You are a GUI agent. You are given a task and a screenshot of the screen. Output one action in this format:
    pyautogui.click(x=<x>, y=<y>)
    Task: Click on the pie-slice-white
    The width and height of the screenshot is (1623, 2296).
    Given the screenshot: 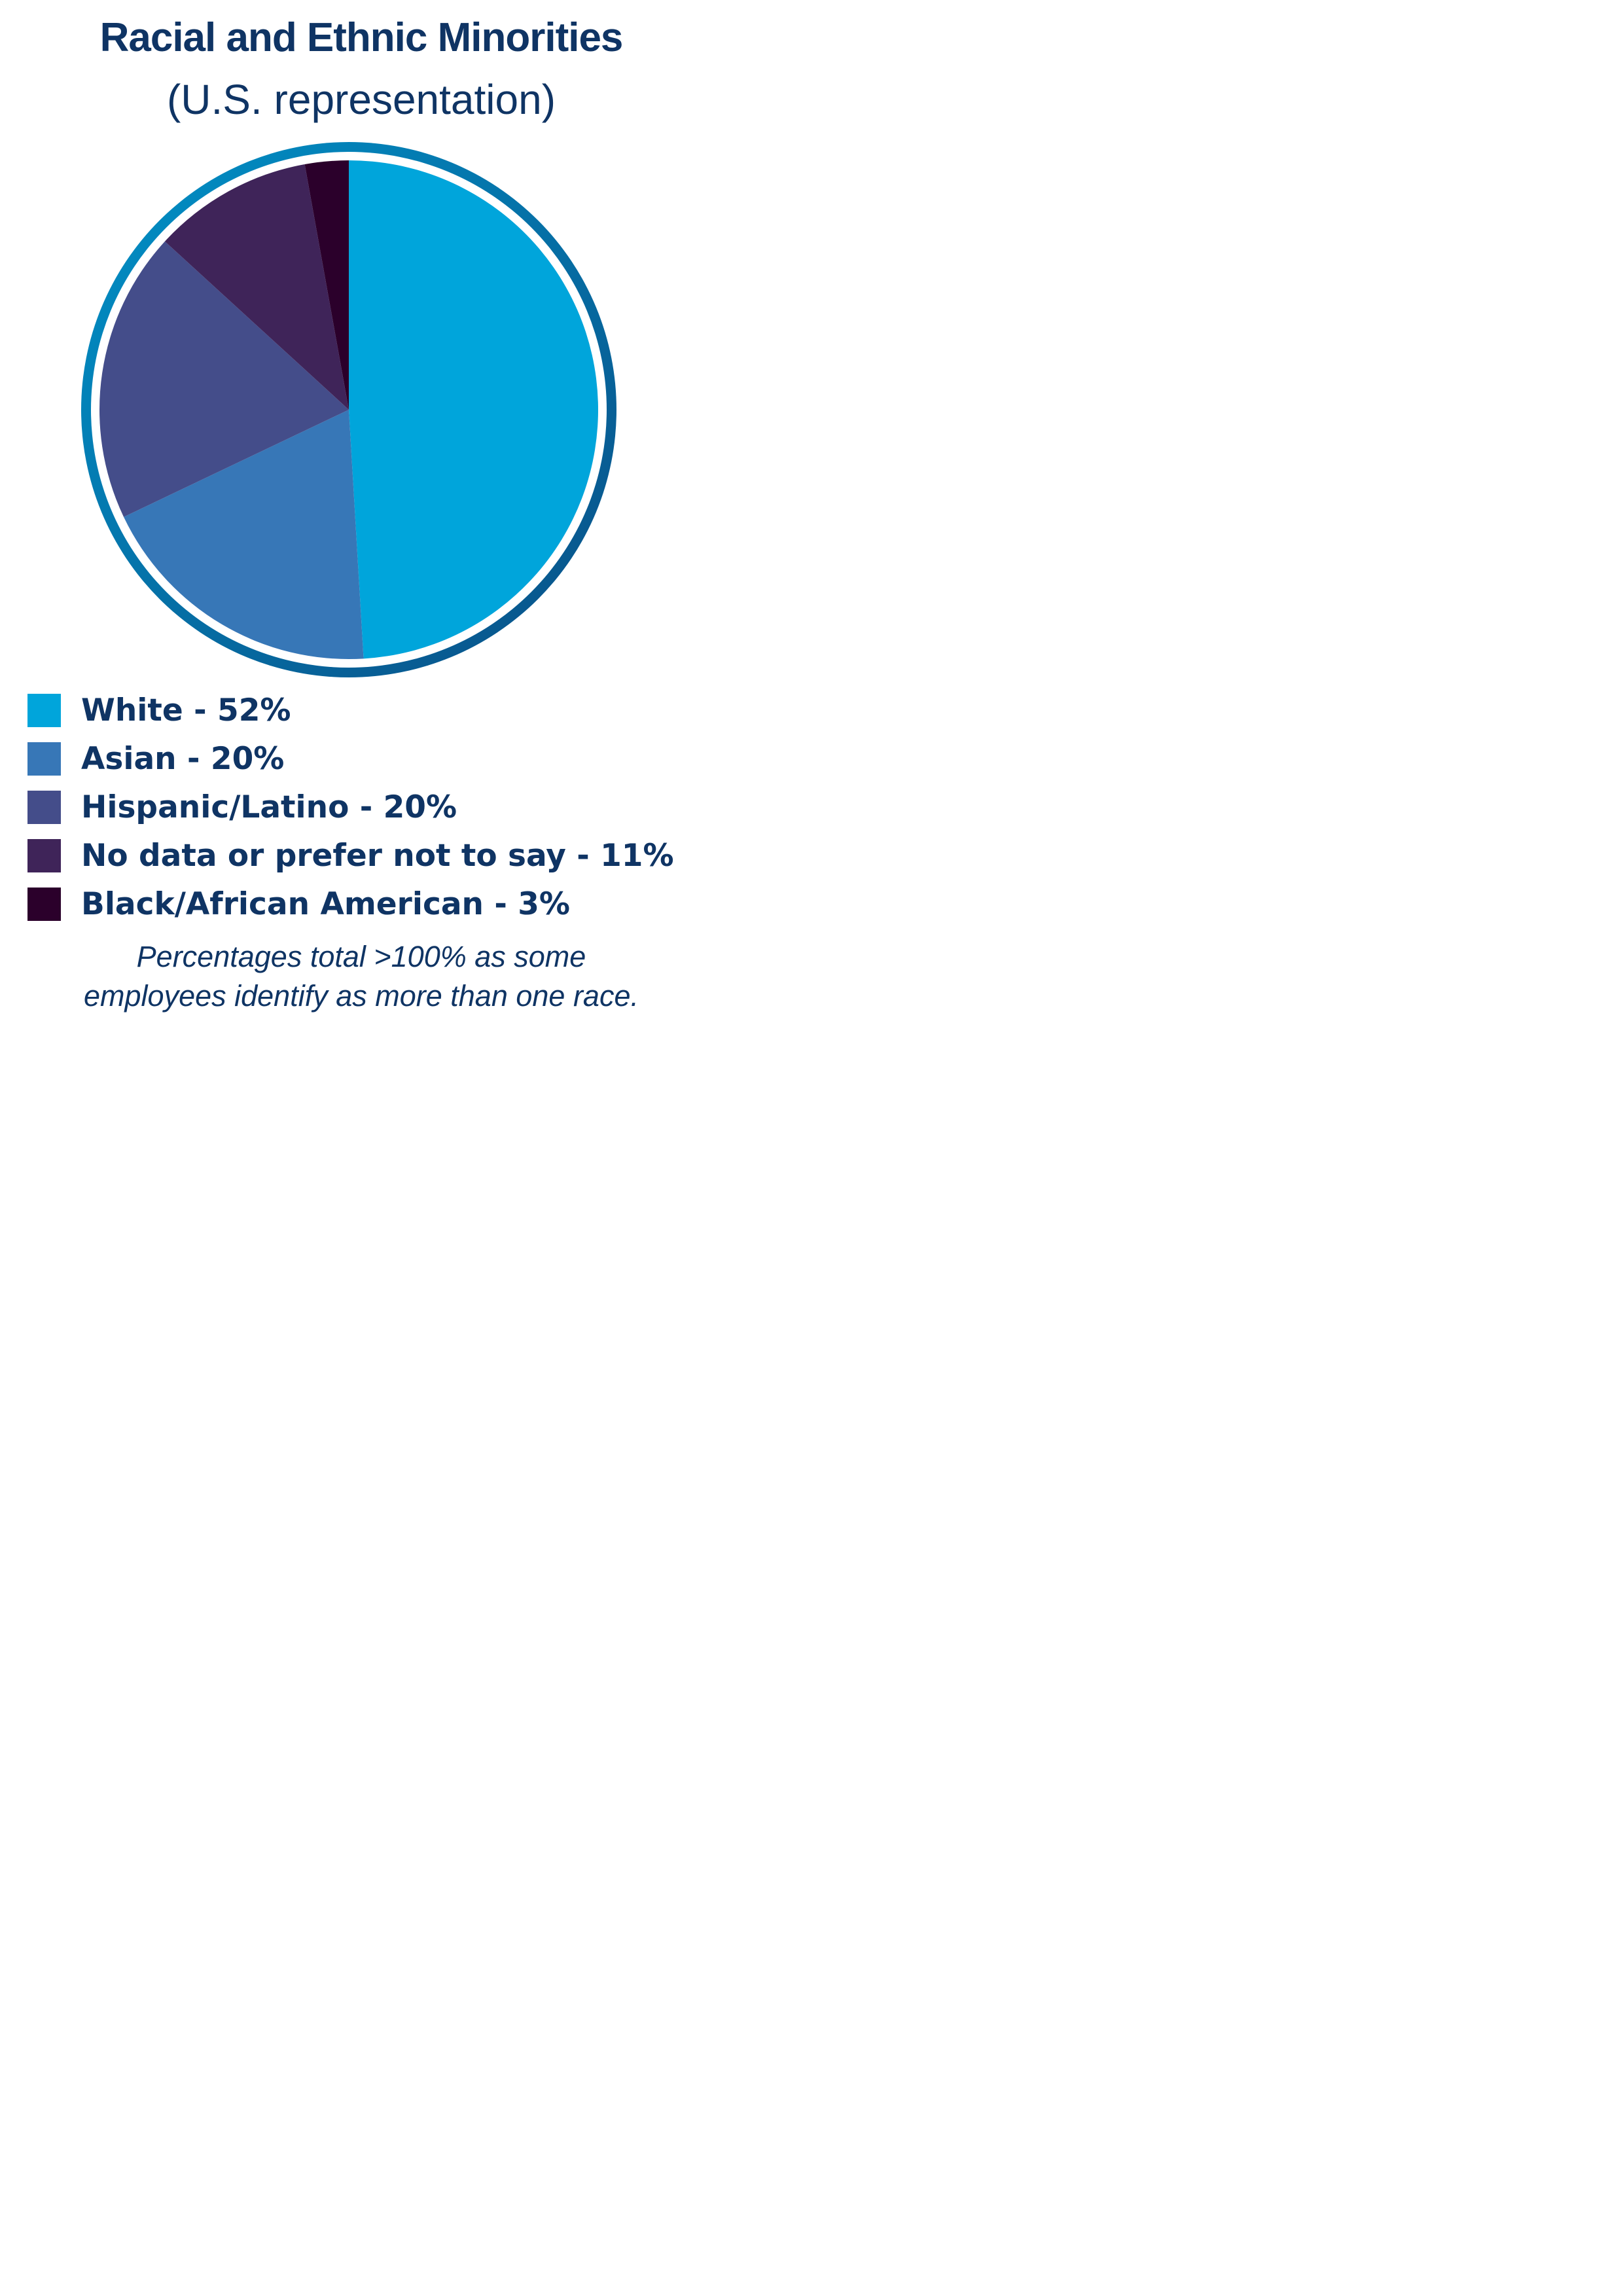 What is the action you would take?
    pyautogui.click(x=473, y=409)
    